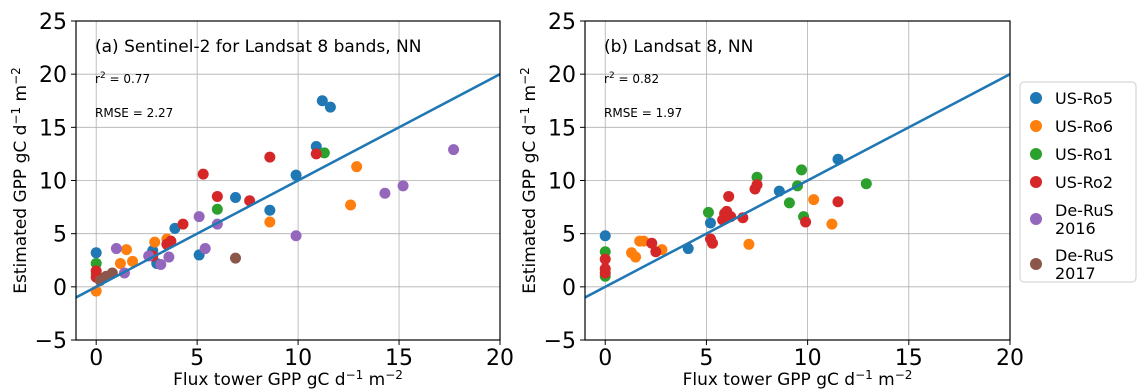  Describe the element at coordinates (1084, 98) in the screenshot. I see `legend-label: US-Ro5` at that location.